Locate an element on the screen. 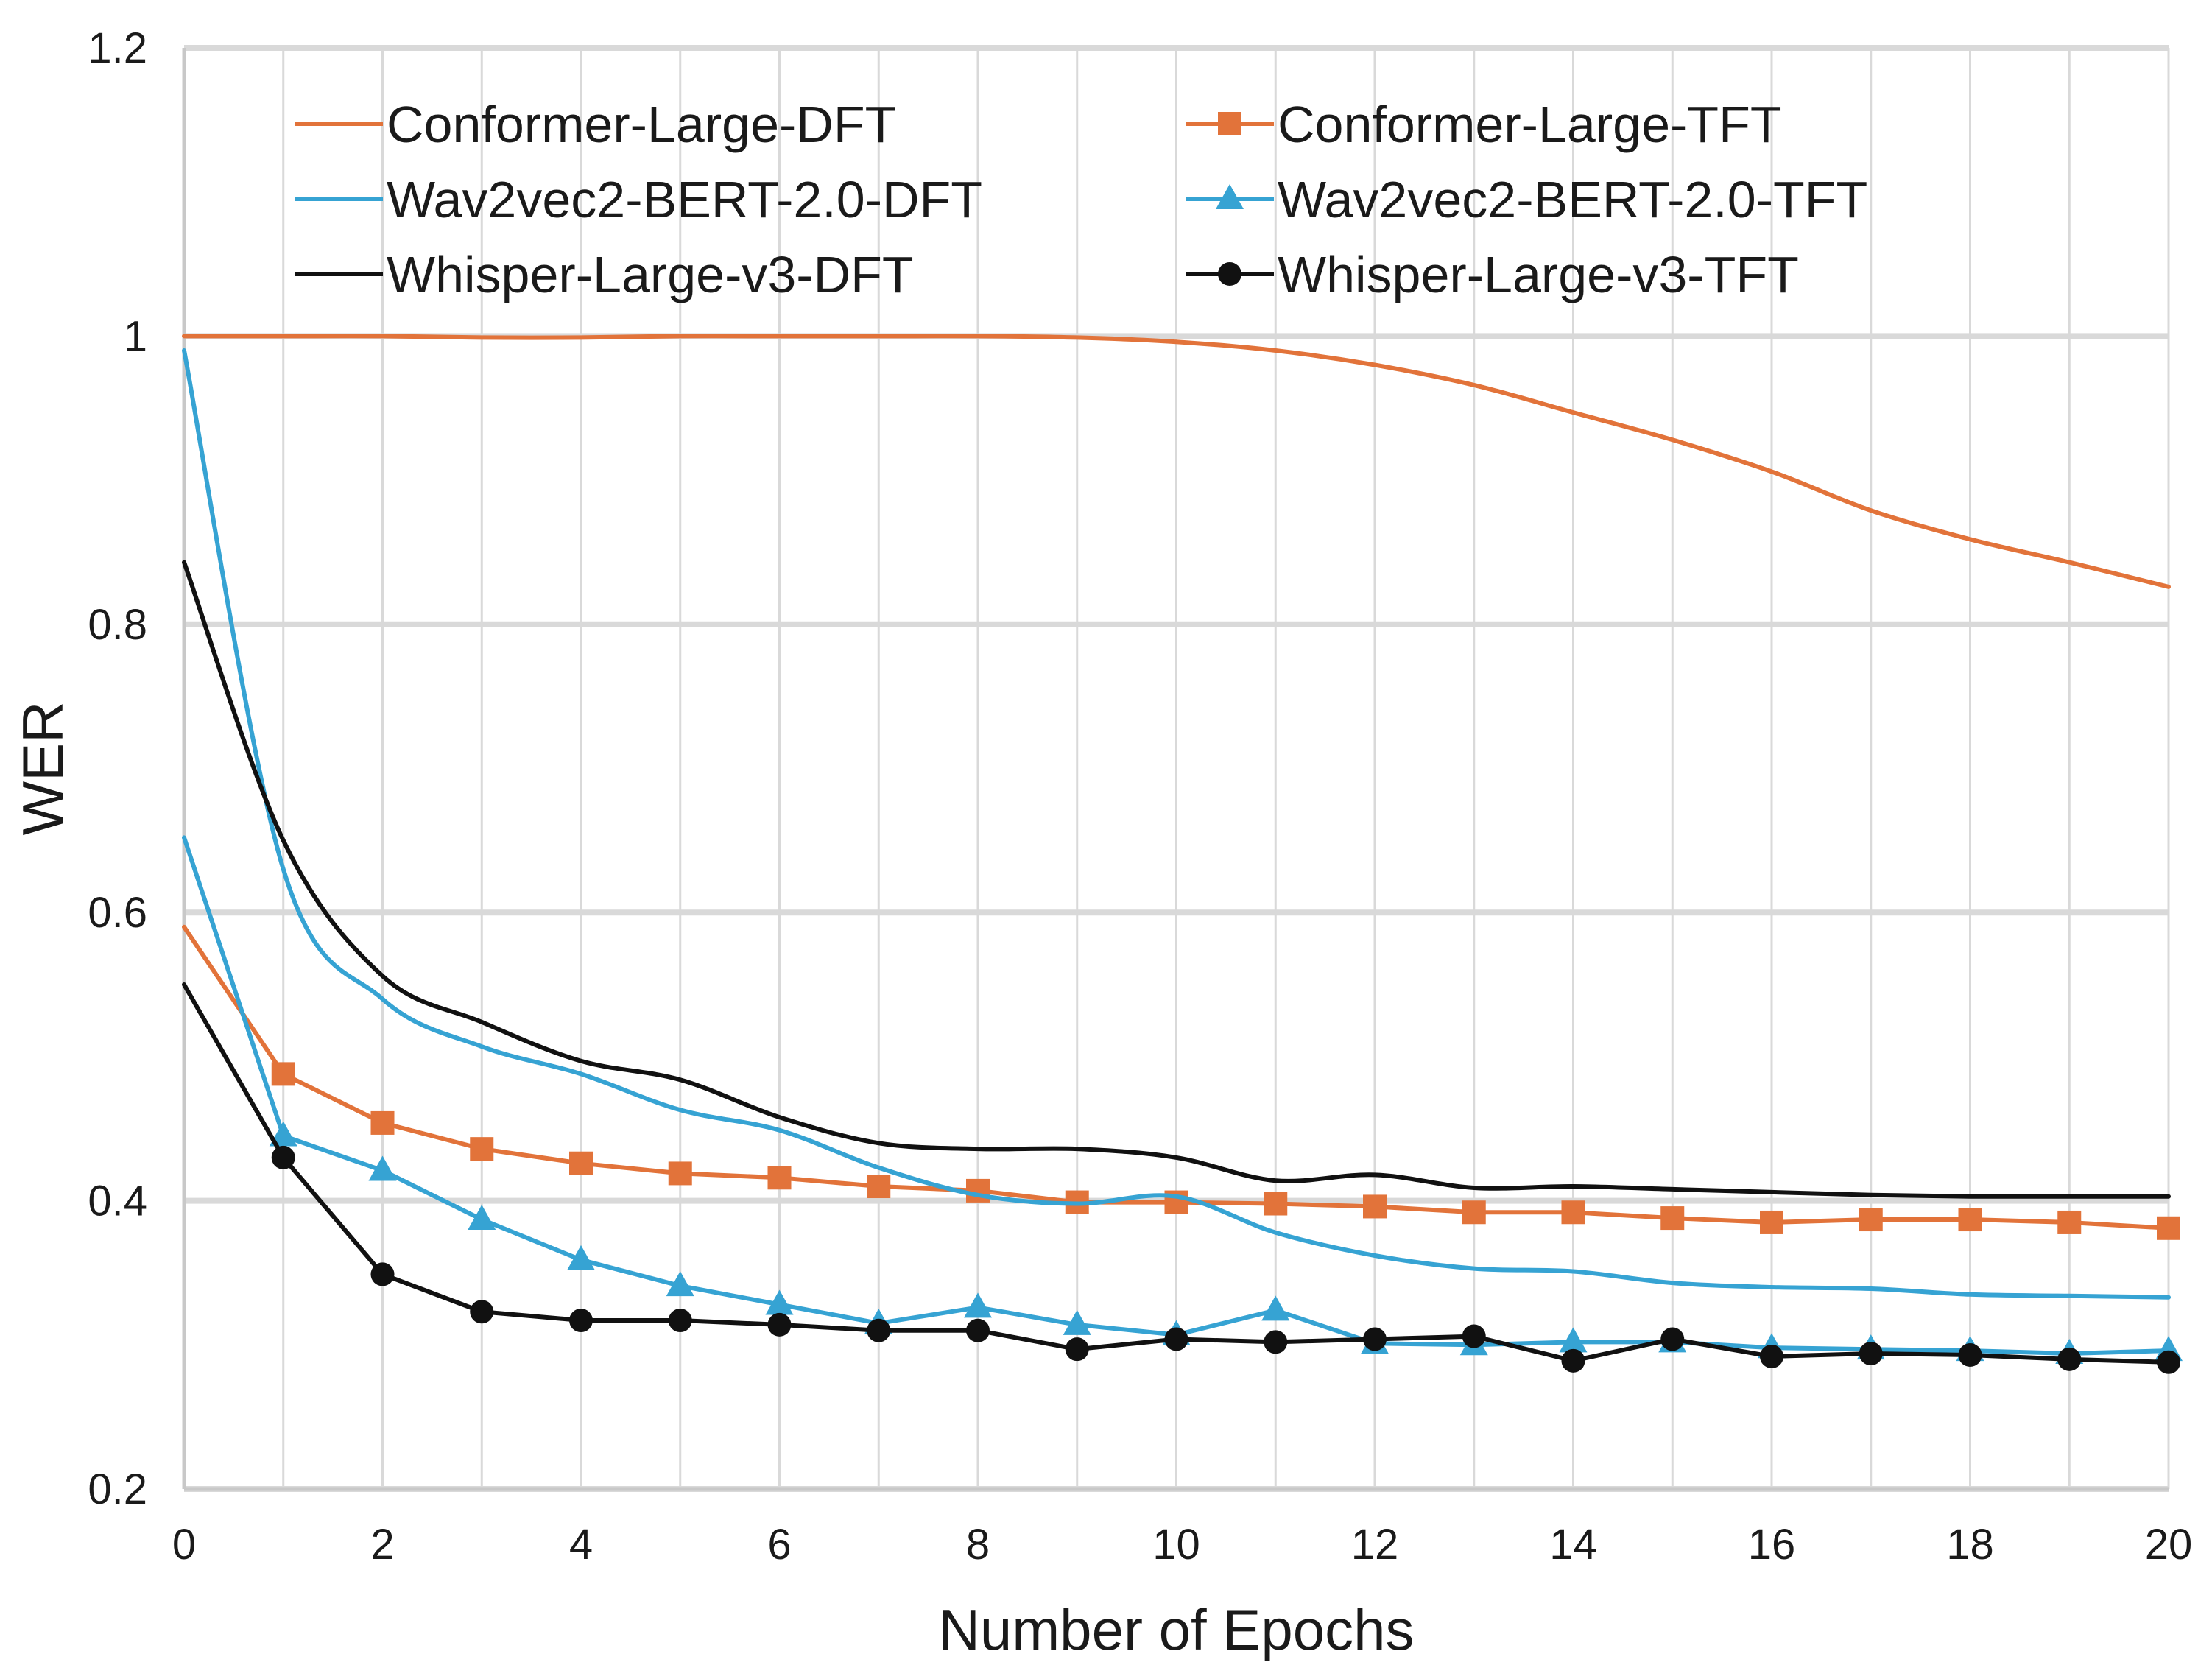  x-tick-label: 20 is located at coordinates (2169, 1545).